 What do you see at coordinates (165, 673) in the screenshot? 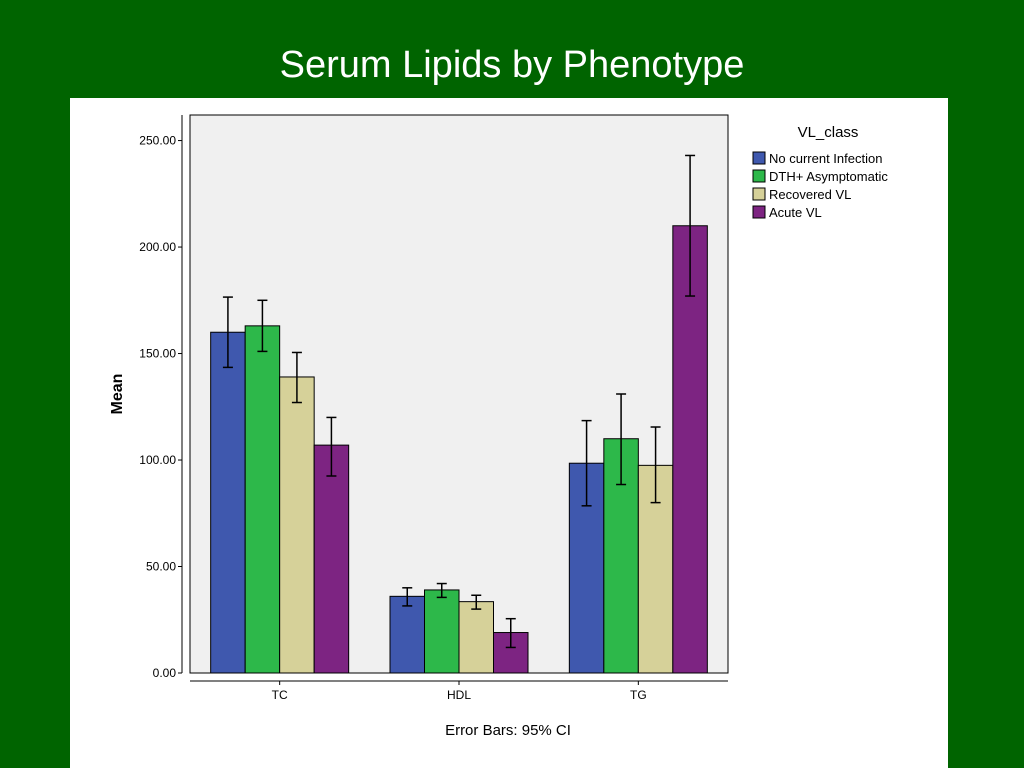
I see `y-tick-label: 0.00` at bounding box center [165, 673].